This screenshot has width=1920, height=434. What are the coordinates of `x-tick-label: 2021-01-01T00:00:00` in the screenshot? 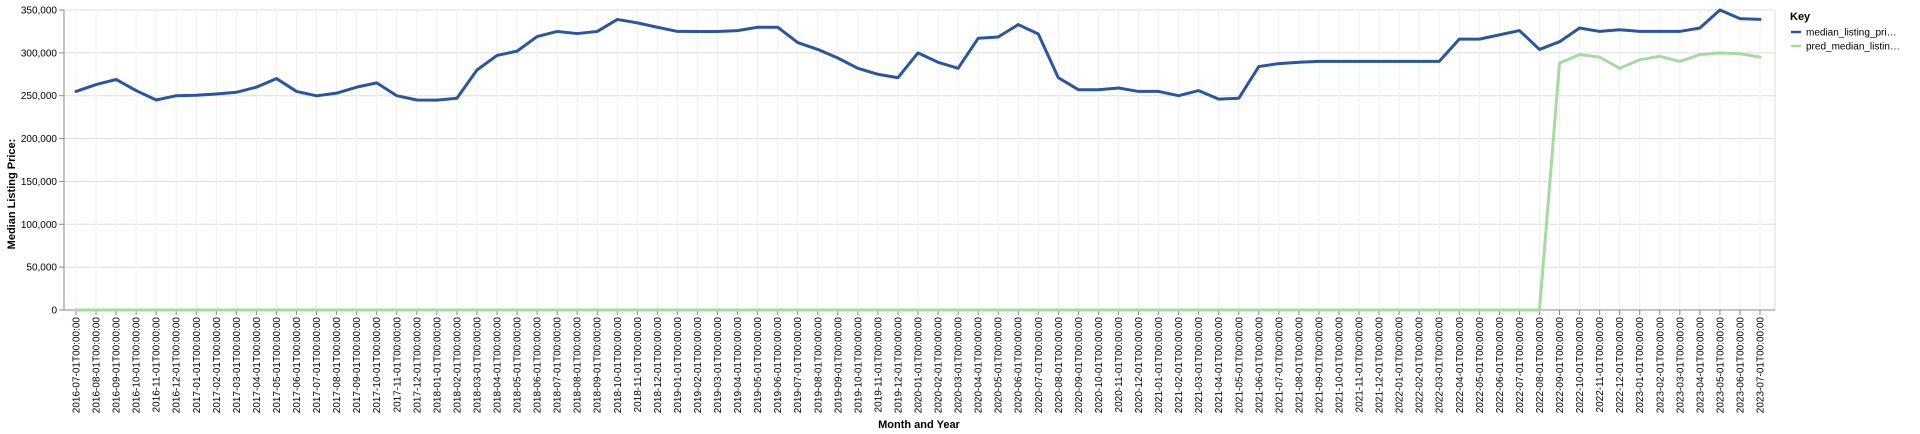 It's located at (1159, 365).